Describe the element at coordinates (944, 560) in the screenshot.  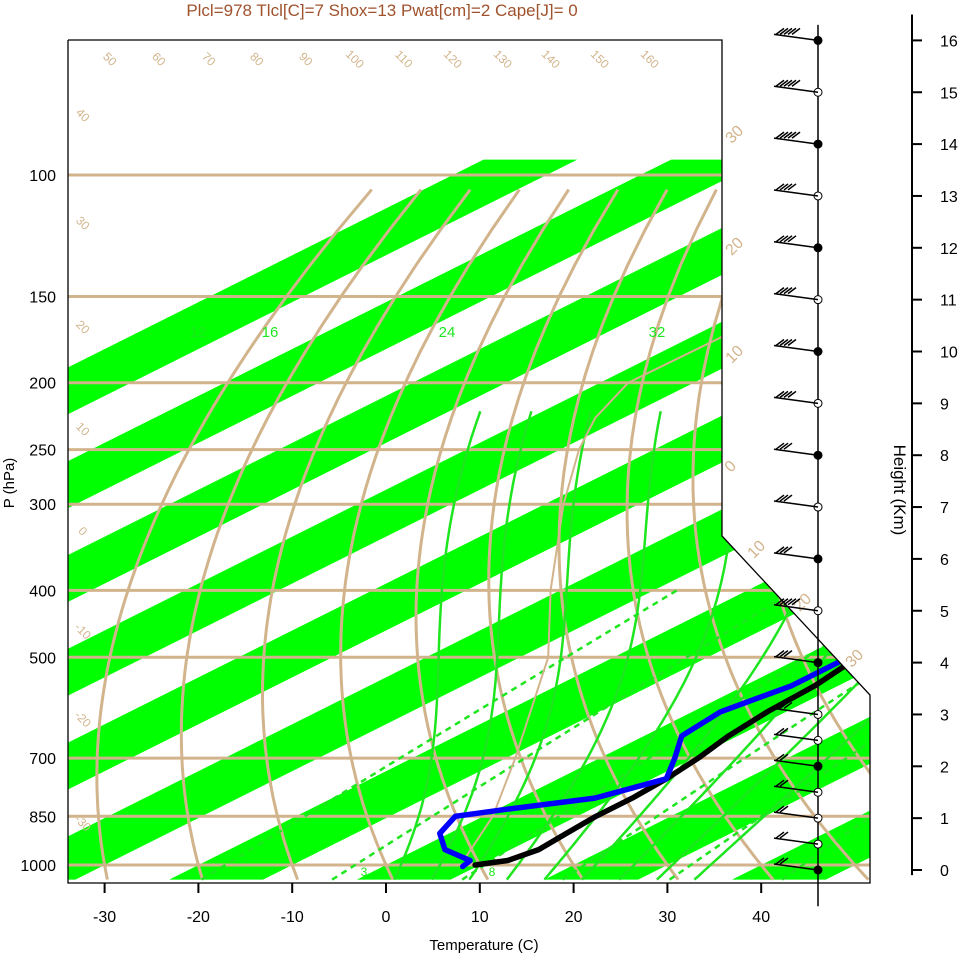
I see `height-tick-label: 6` at that location.